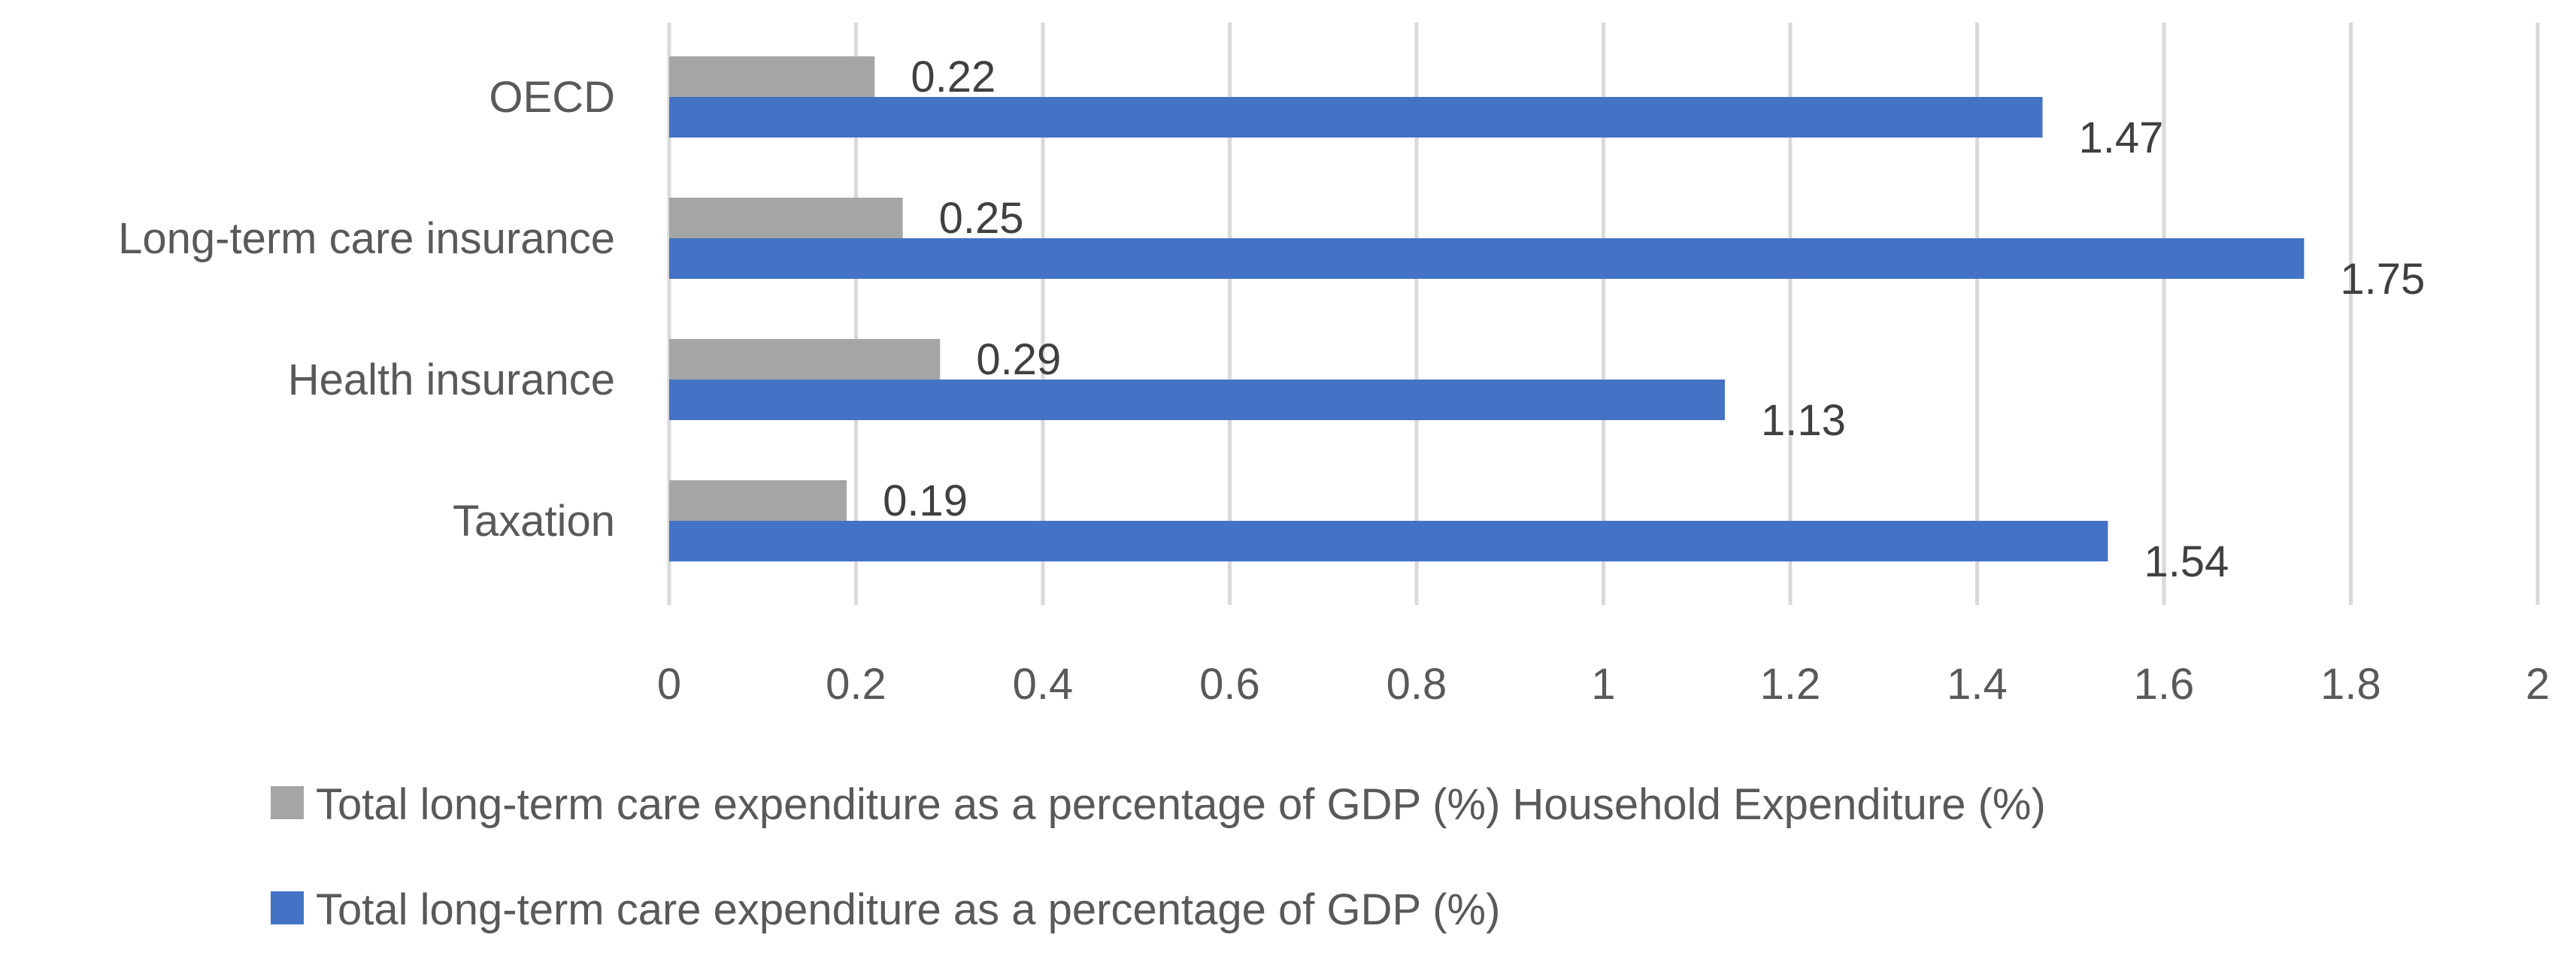 This screenshot has height=968, width=2576. I want to click on category-label: Long-term care insurance, so click(366, 238).